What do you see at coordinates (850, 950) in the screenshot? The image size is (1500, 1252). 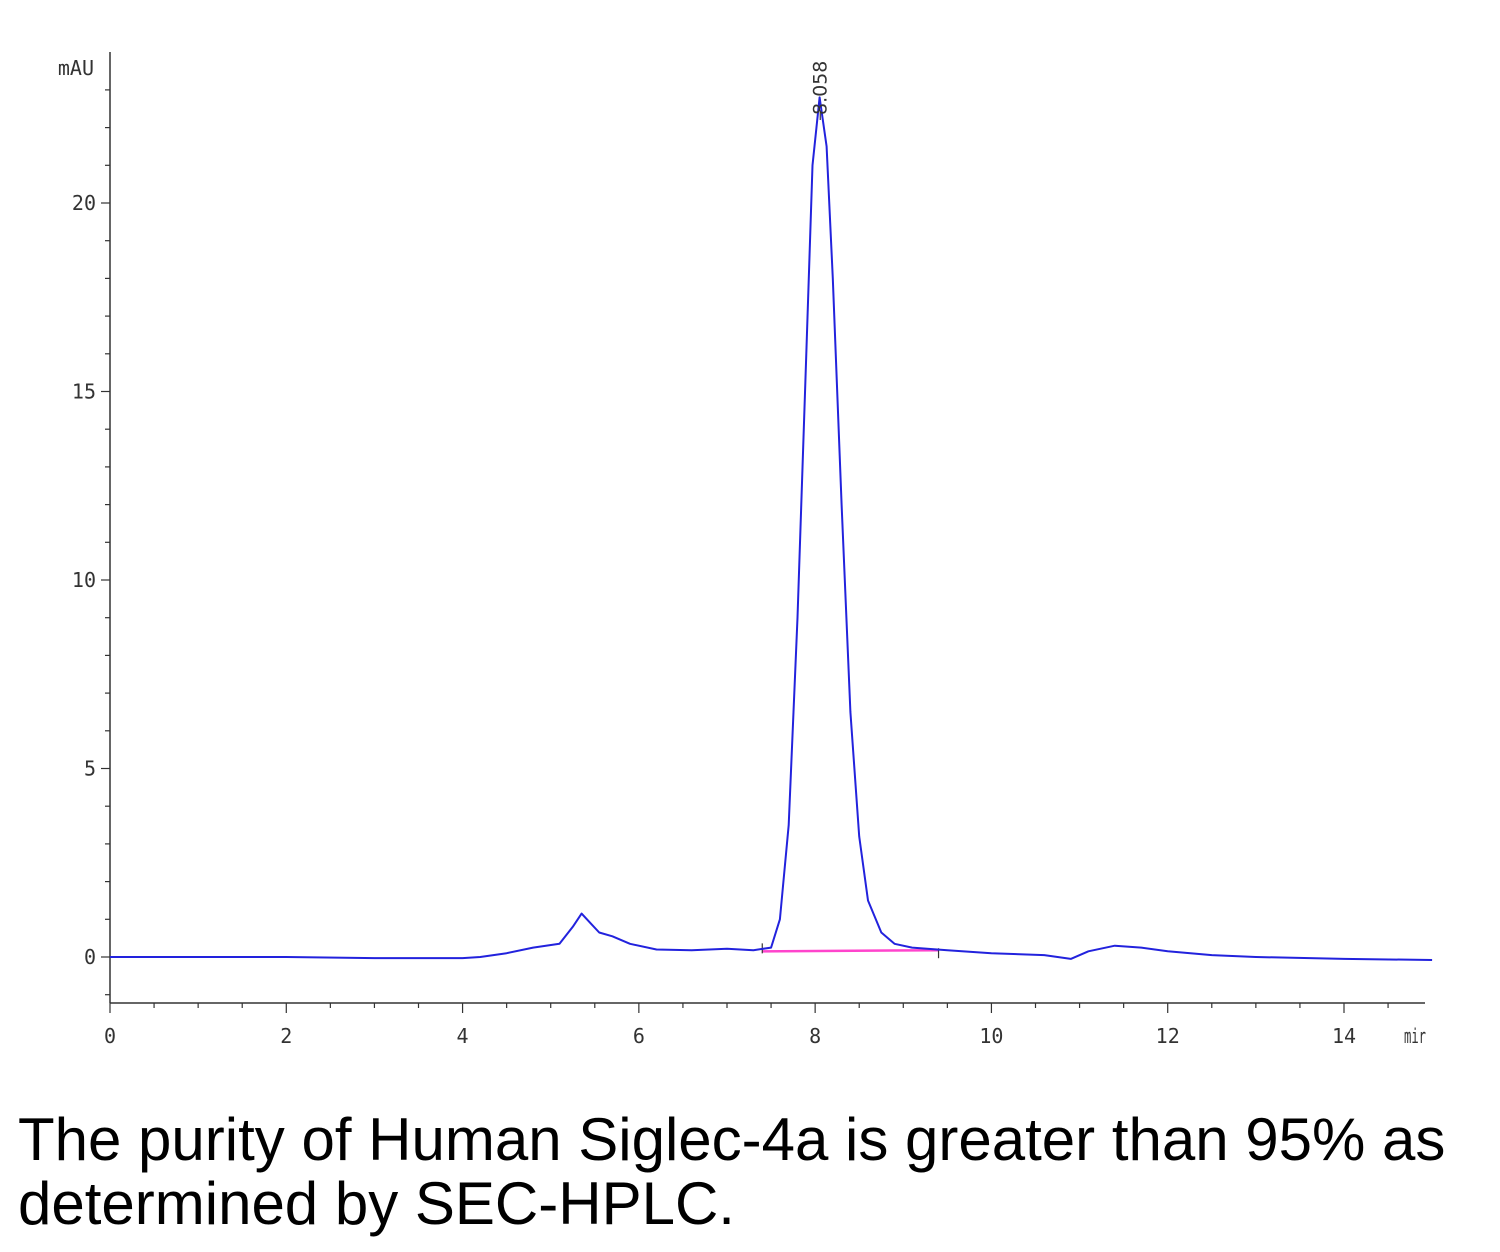 I see `integration-baseline` at bounding box center [850, 950].